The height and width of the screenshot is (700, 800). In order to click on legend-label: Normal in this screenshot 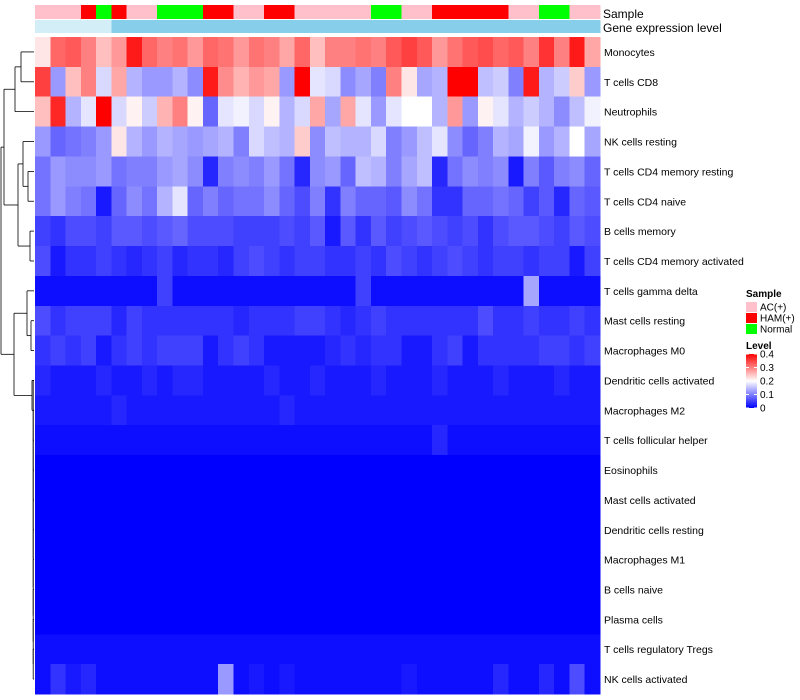, I will do `click(776, 330)`.